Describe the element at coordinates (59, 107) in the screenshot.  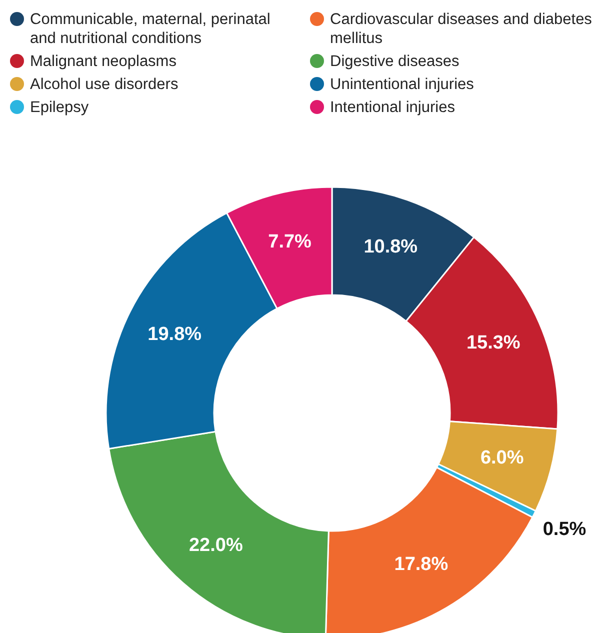
I see `legend-label: Epilepsy` at that location.